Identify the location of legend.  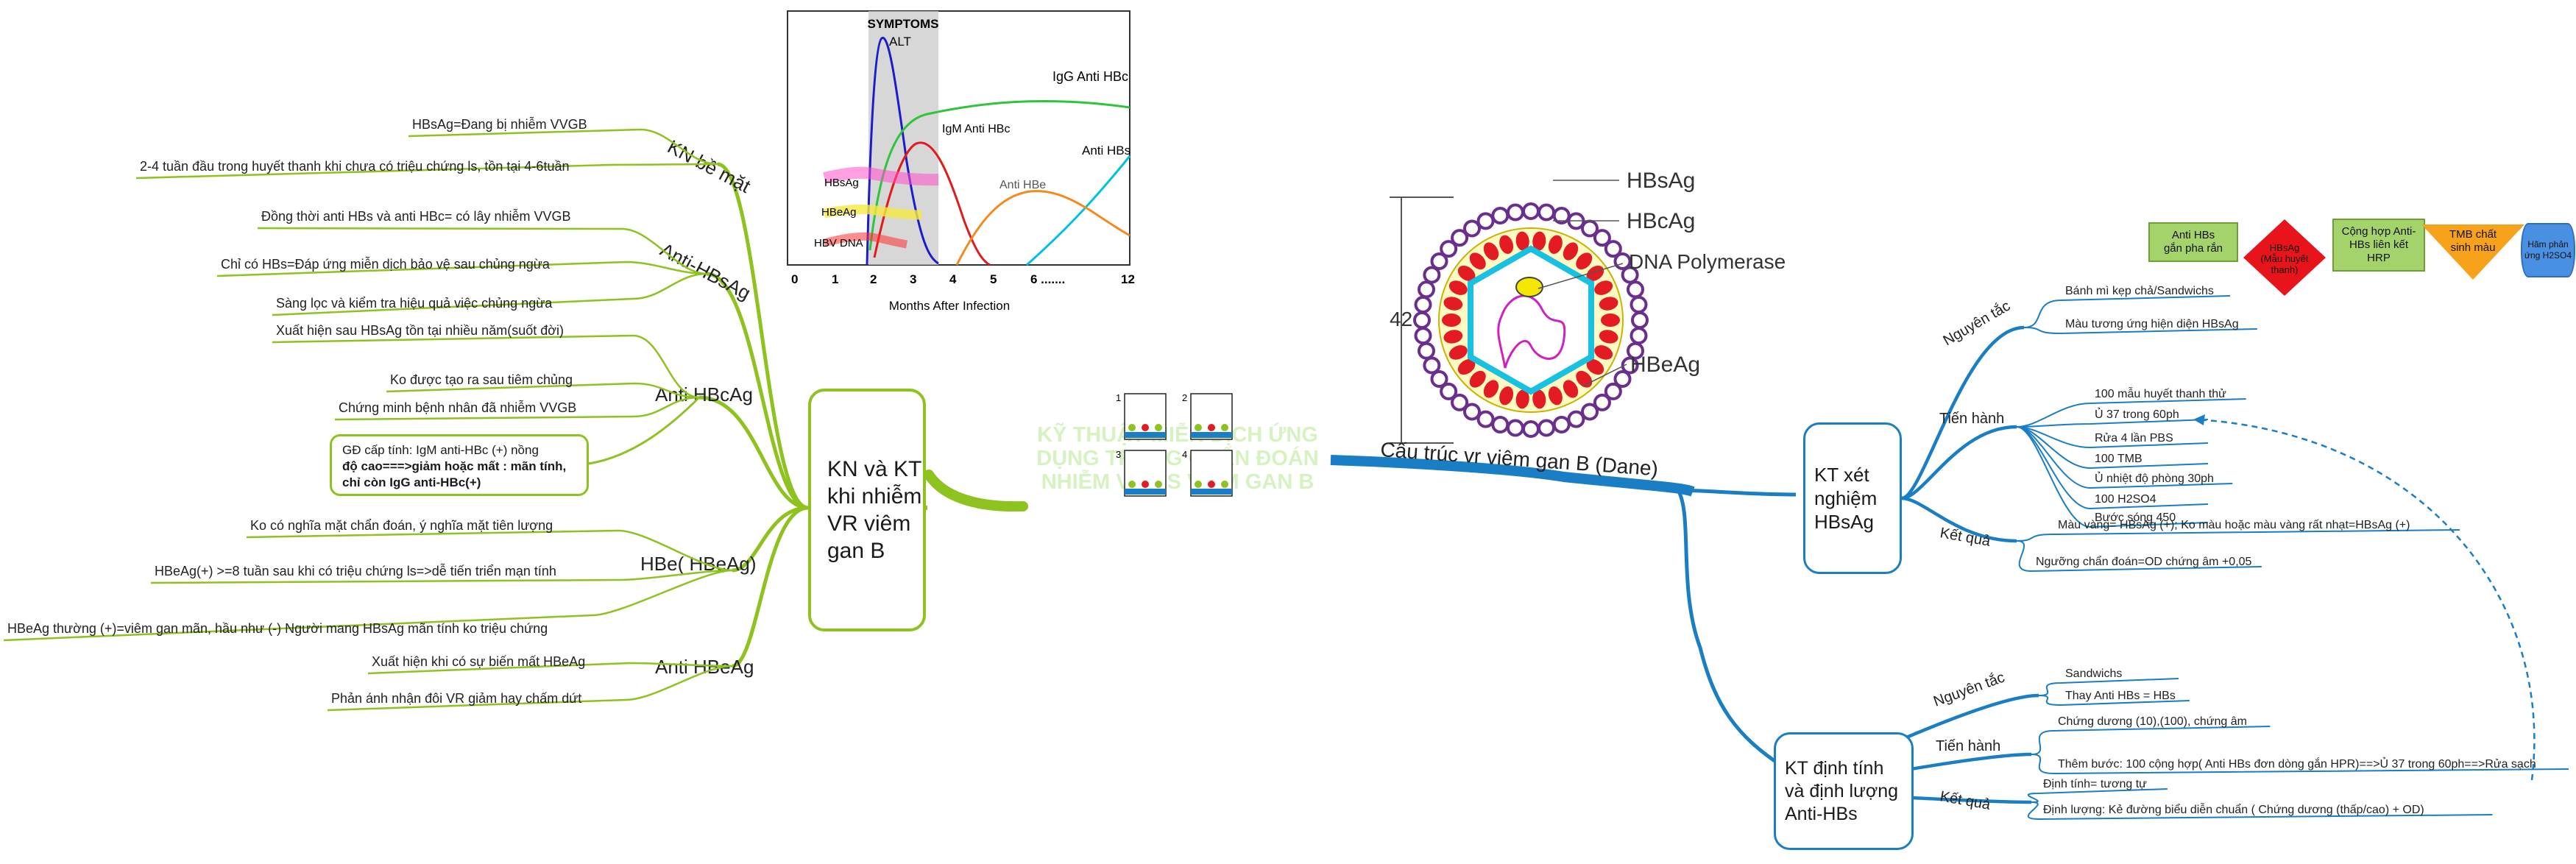
(2336, 257).